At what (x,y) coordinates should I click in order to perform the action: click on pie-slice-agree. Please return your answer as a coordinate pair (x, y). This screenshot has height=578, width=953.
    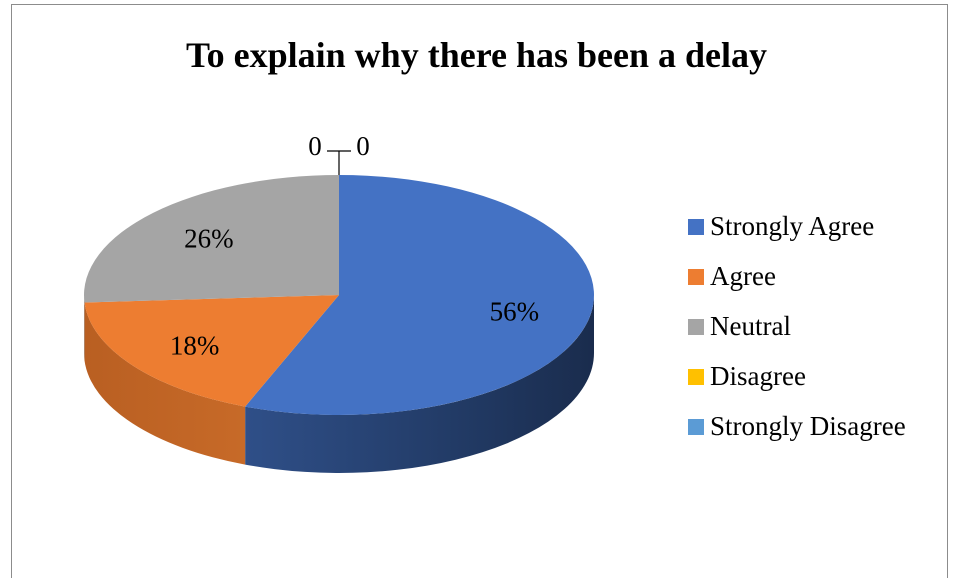
    Looking at the image, I should click on (212, 351).